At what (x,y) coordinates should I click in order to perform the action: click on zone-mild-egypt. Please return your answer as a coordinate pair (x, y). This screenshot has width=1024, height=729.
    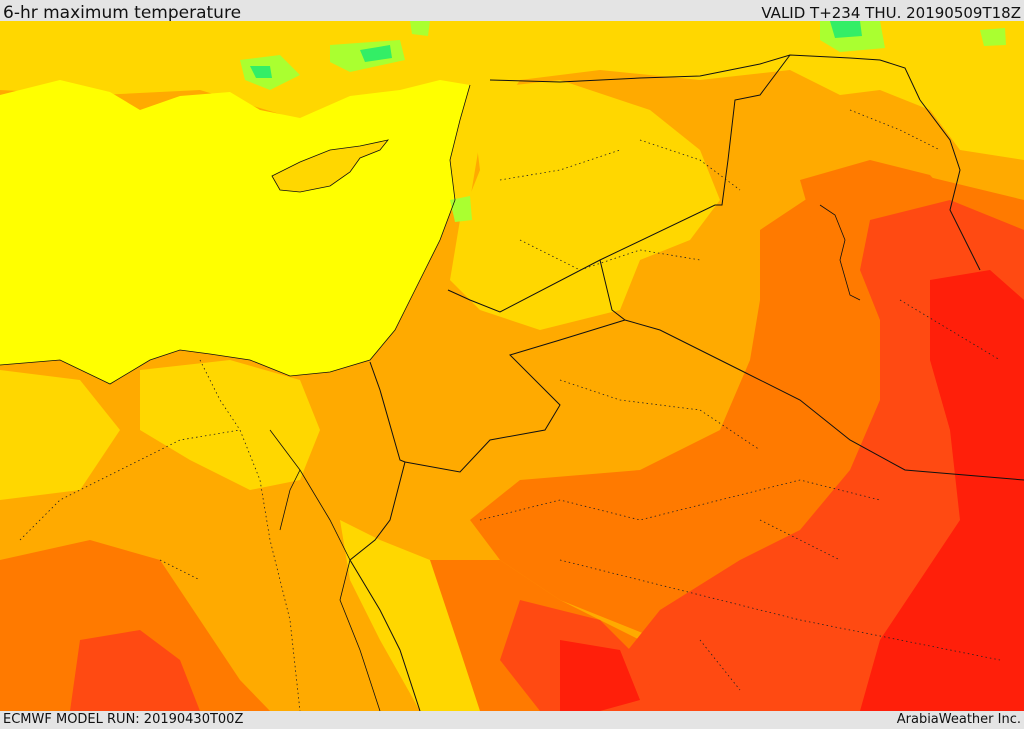
    Looking at the image, I should click on (230, 425).